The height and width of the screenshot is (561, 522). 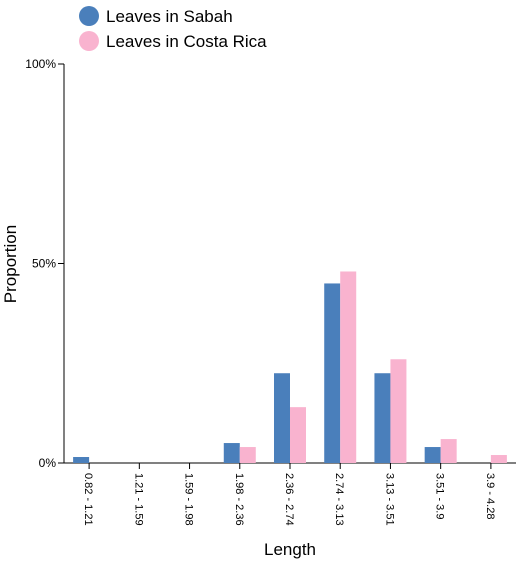 What do you see at coordinates (173, 28) in the screenshot?
I see `legend: Leaves in Sabah Leaves in Costa Rica` at bounding box center [173, 28].